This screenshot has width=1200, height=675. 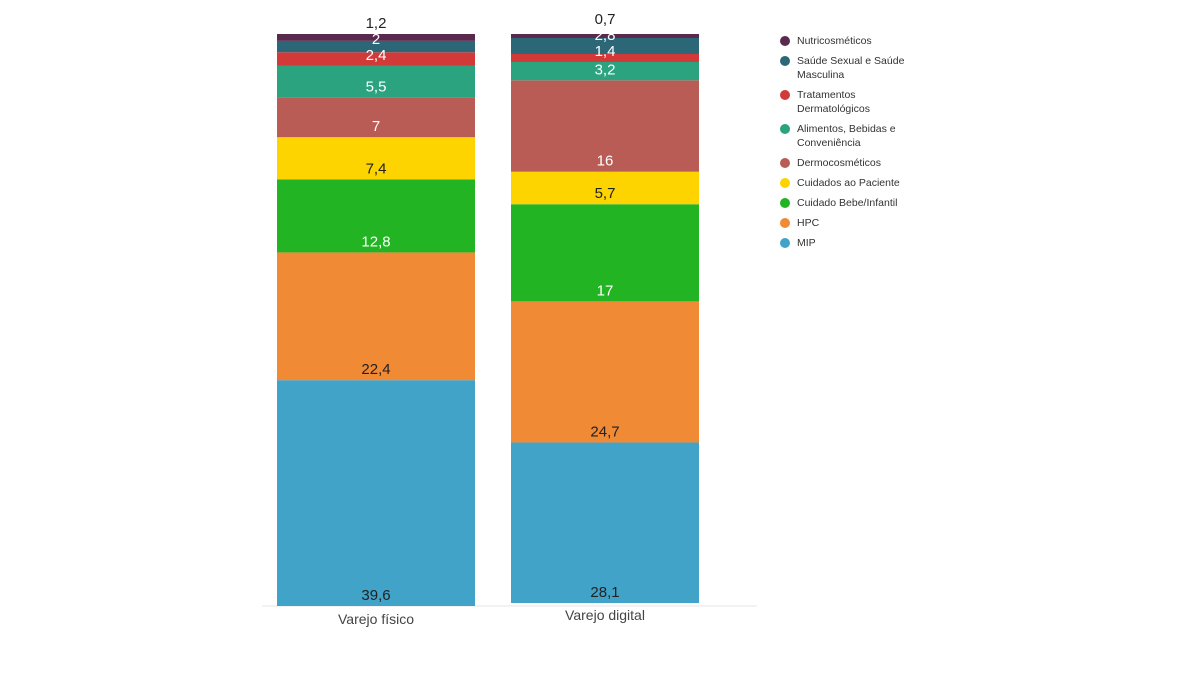 I want to click on legend-item: MIP, so click(x=850, y=243).